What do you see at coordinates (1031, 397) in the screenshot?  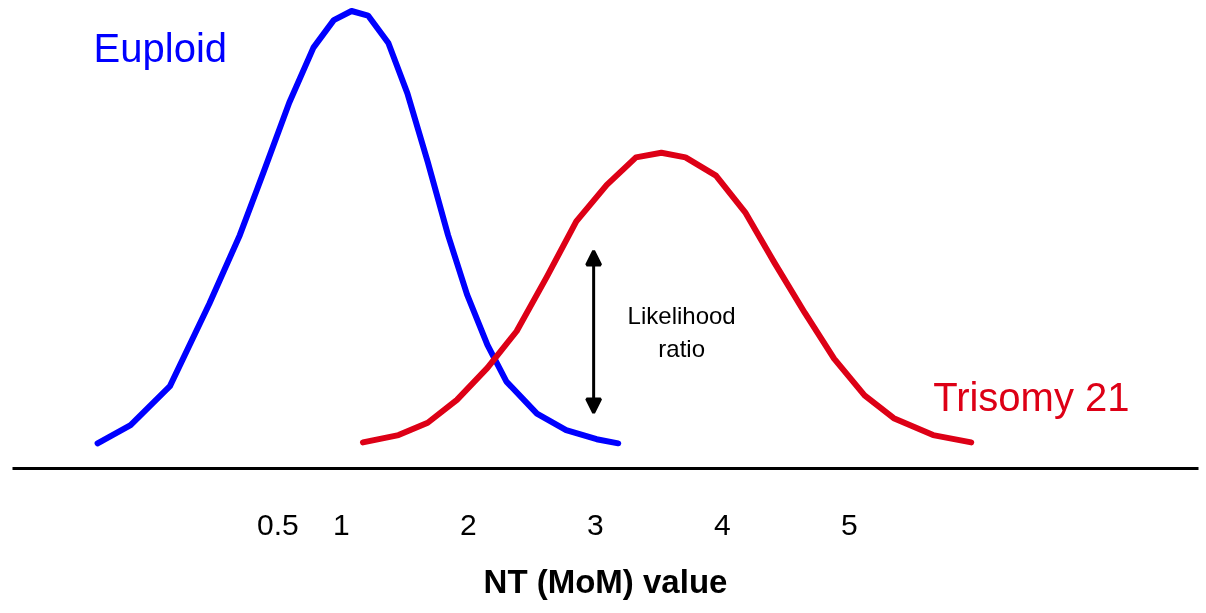 I see `series-label: Trisomy 21` at bounding box center [1031, 397].